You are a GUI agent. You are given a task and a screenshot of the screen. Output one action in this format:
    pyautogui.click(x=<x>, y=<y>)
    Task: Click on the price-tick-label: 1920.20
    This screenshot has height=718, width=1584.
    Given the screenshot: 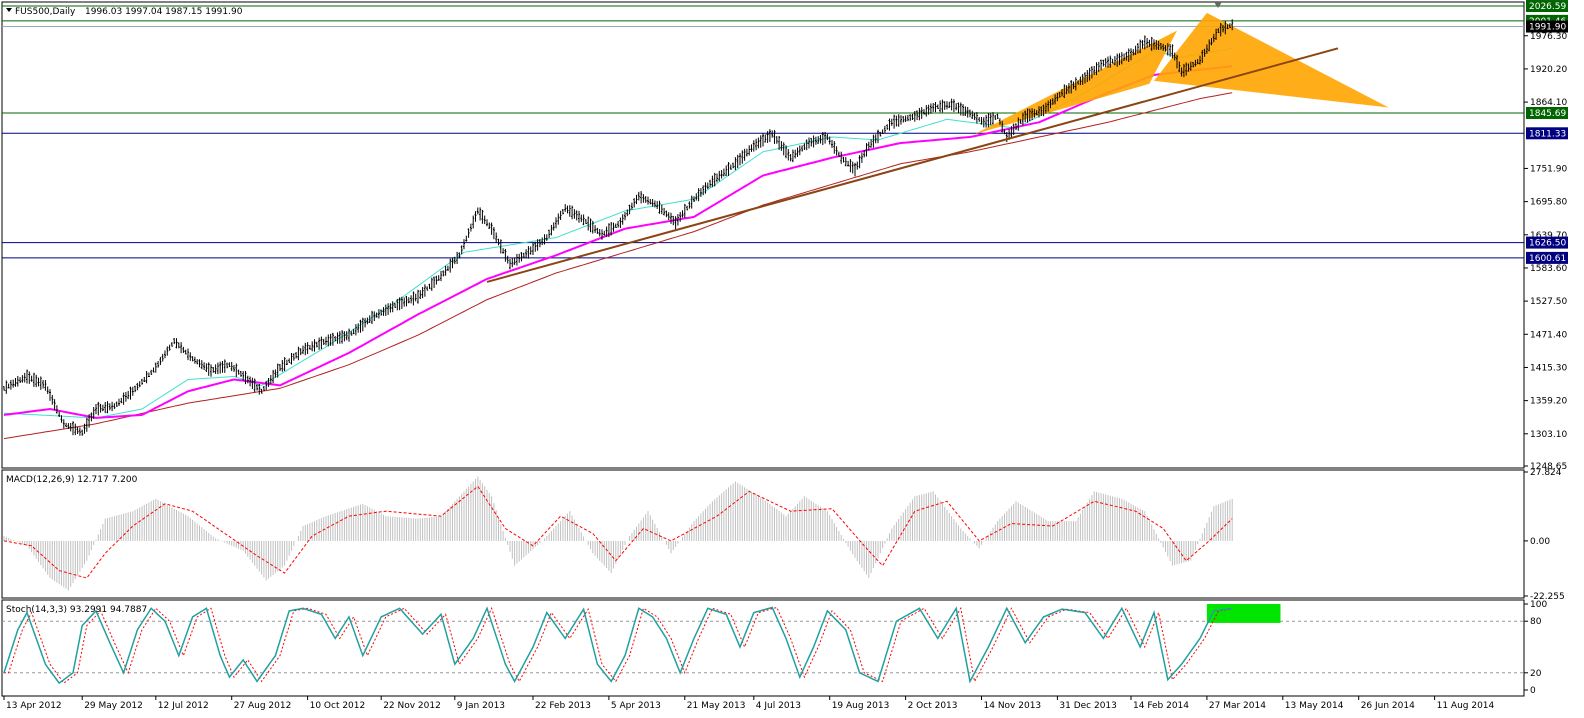 What is the action you would take?
    pyautogui.click(x=1548, y=70)
    